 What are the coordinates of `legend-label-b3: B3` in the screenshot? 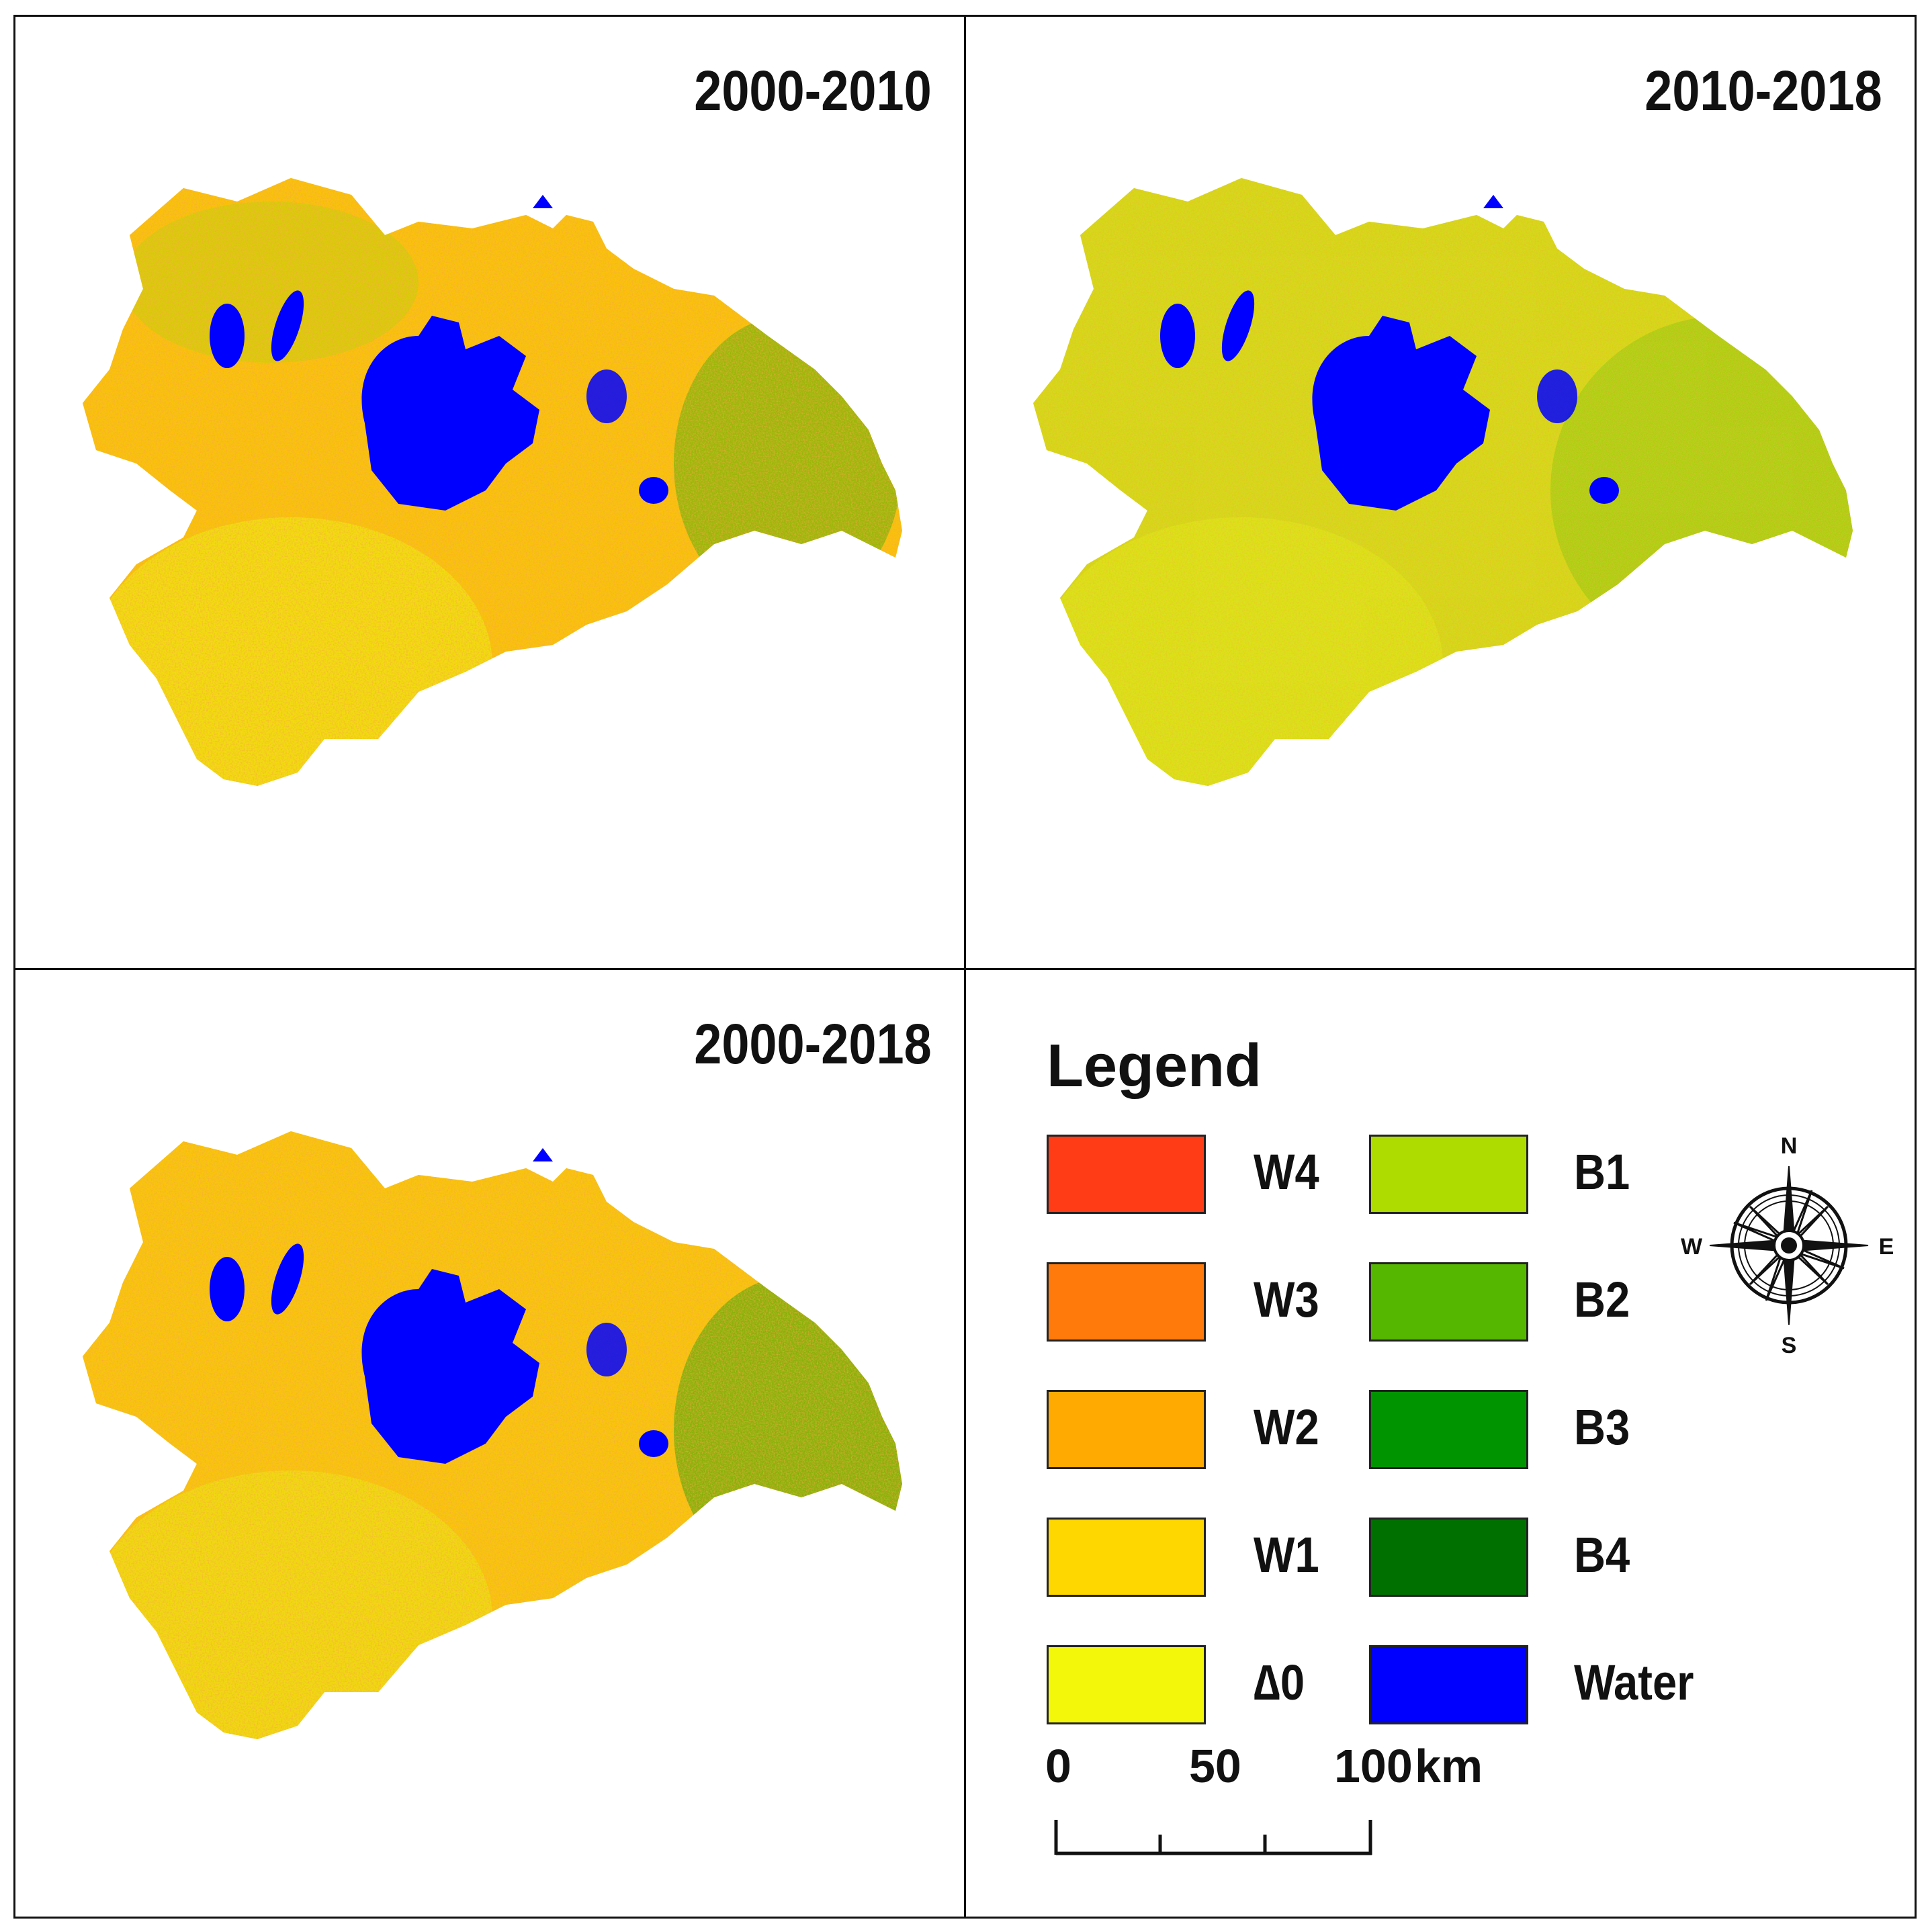 It's located at (1602, 1427).